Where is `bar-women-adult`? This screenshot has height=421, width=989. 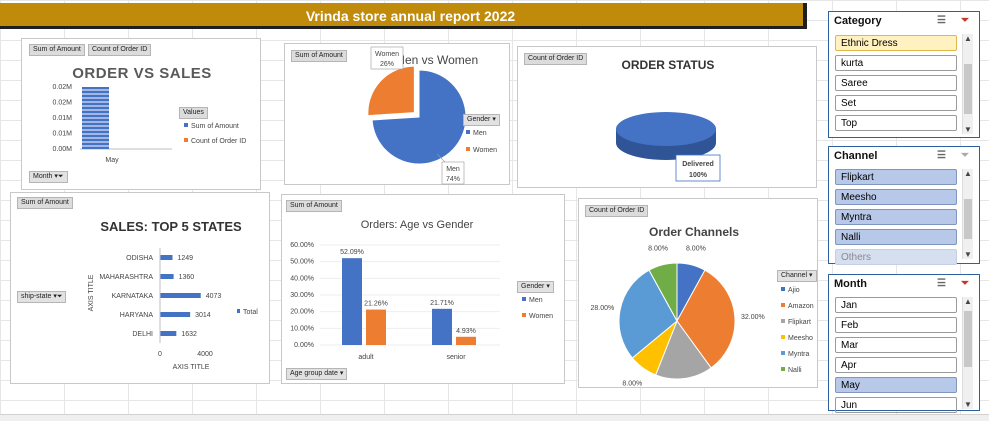 bar-women-adult is located at coordinates (376, 327).